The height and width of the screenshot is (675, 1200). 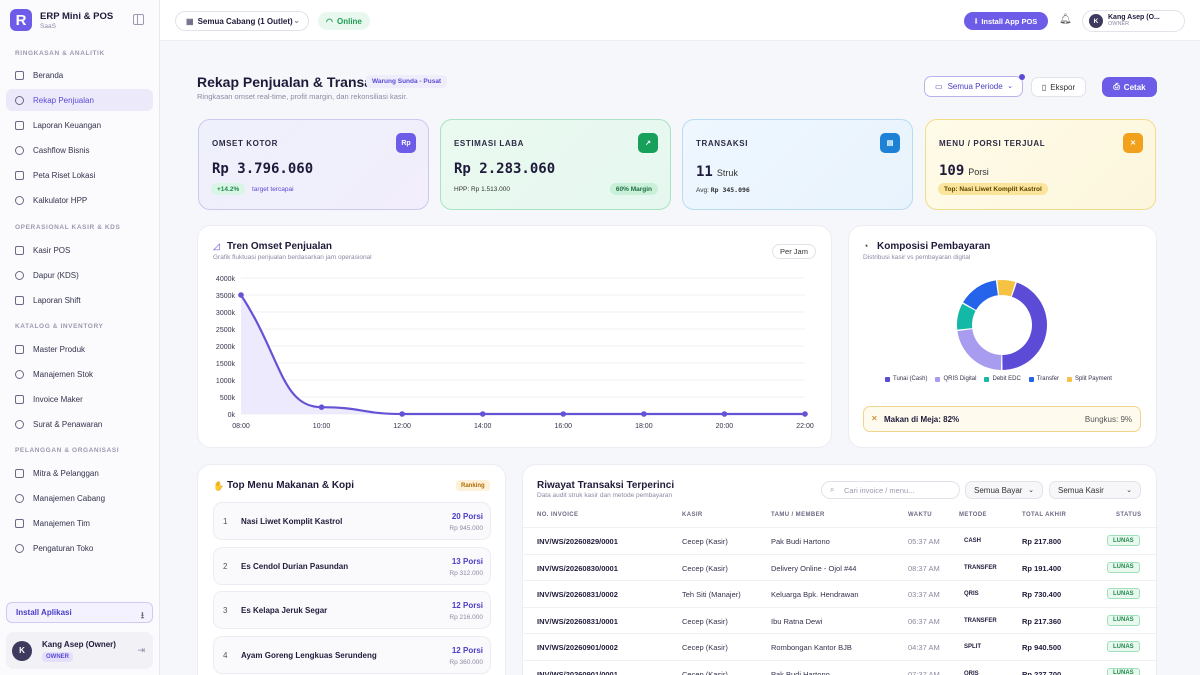 What do you see at coordinates (1004, 490) in the screenshot?
I see `filter-payment-select: Semua Bayar ⌄` at bounding box center [1004, 490].